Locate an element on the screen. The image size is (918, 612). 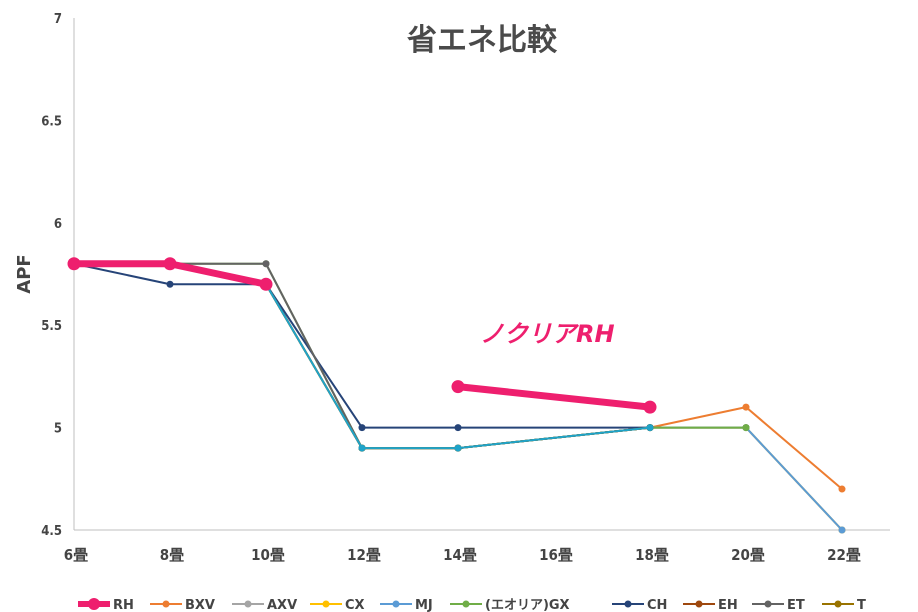
legend-item: CX is located at coordinates (337, 605).